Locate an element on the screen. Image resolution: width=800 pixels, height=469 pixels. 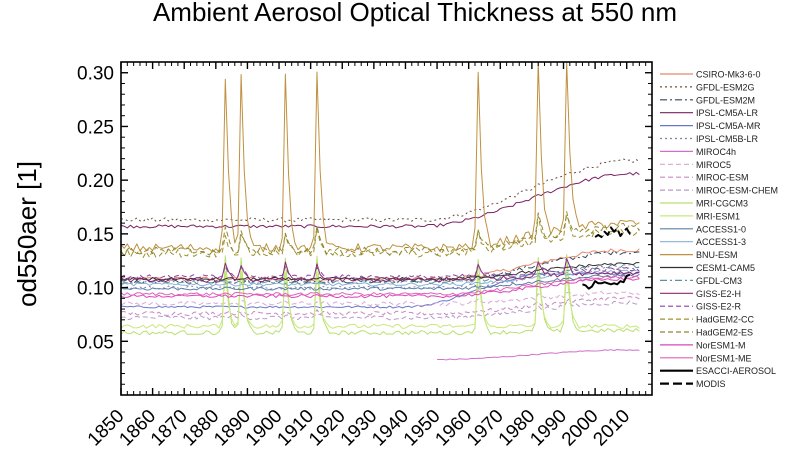
legend-label: CESM1-CAM5 is located at coordinates (725, 268).